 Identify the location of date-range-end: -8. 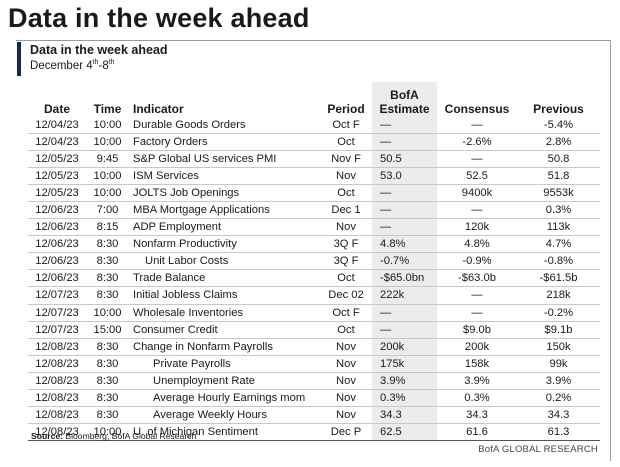
(103, 66).